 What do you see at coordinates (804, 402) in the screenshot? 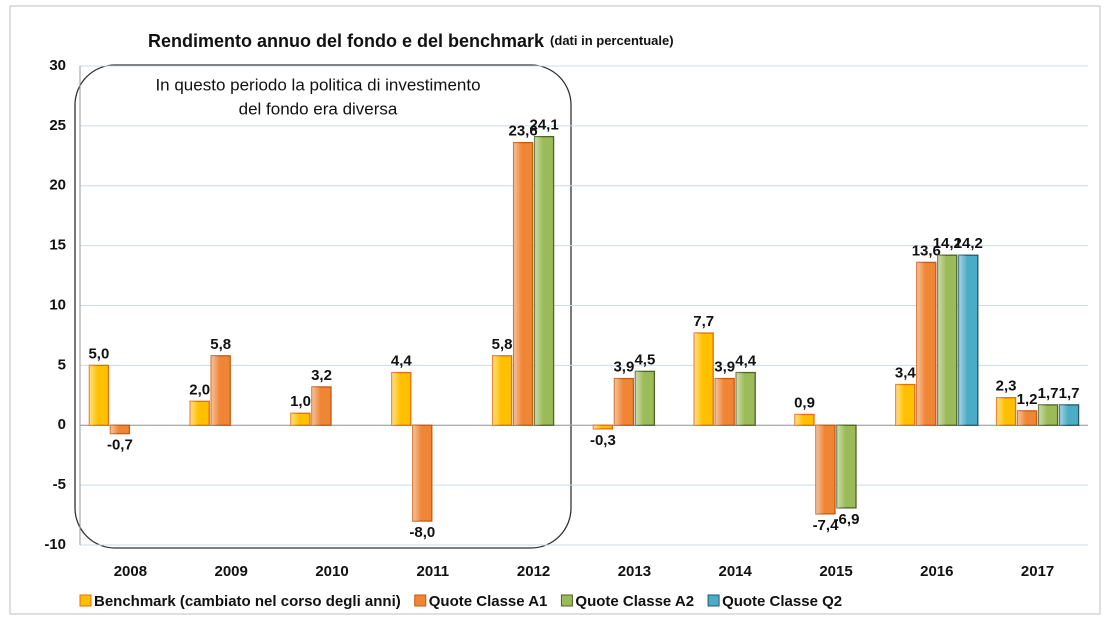
I see `data-label: 0,9` at bounding box center [804, 402].